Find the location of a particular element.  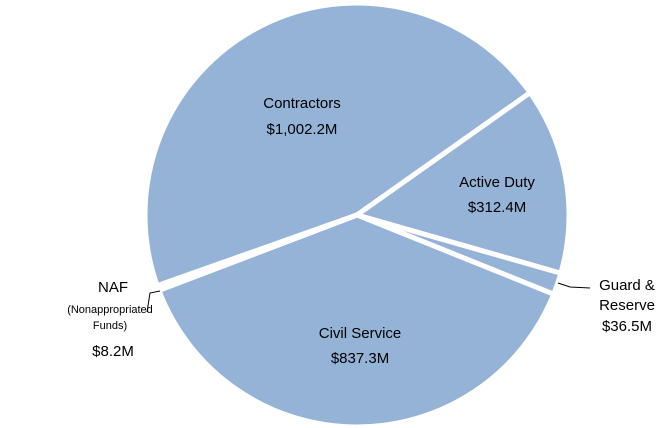

value-label: $36.5M is located at coordinates (627, 326).